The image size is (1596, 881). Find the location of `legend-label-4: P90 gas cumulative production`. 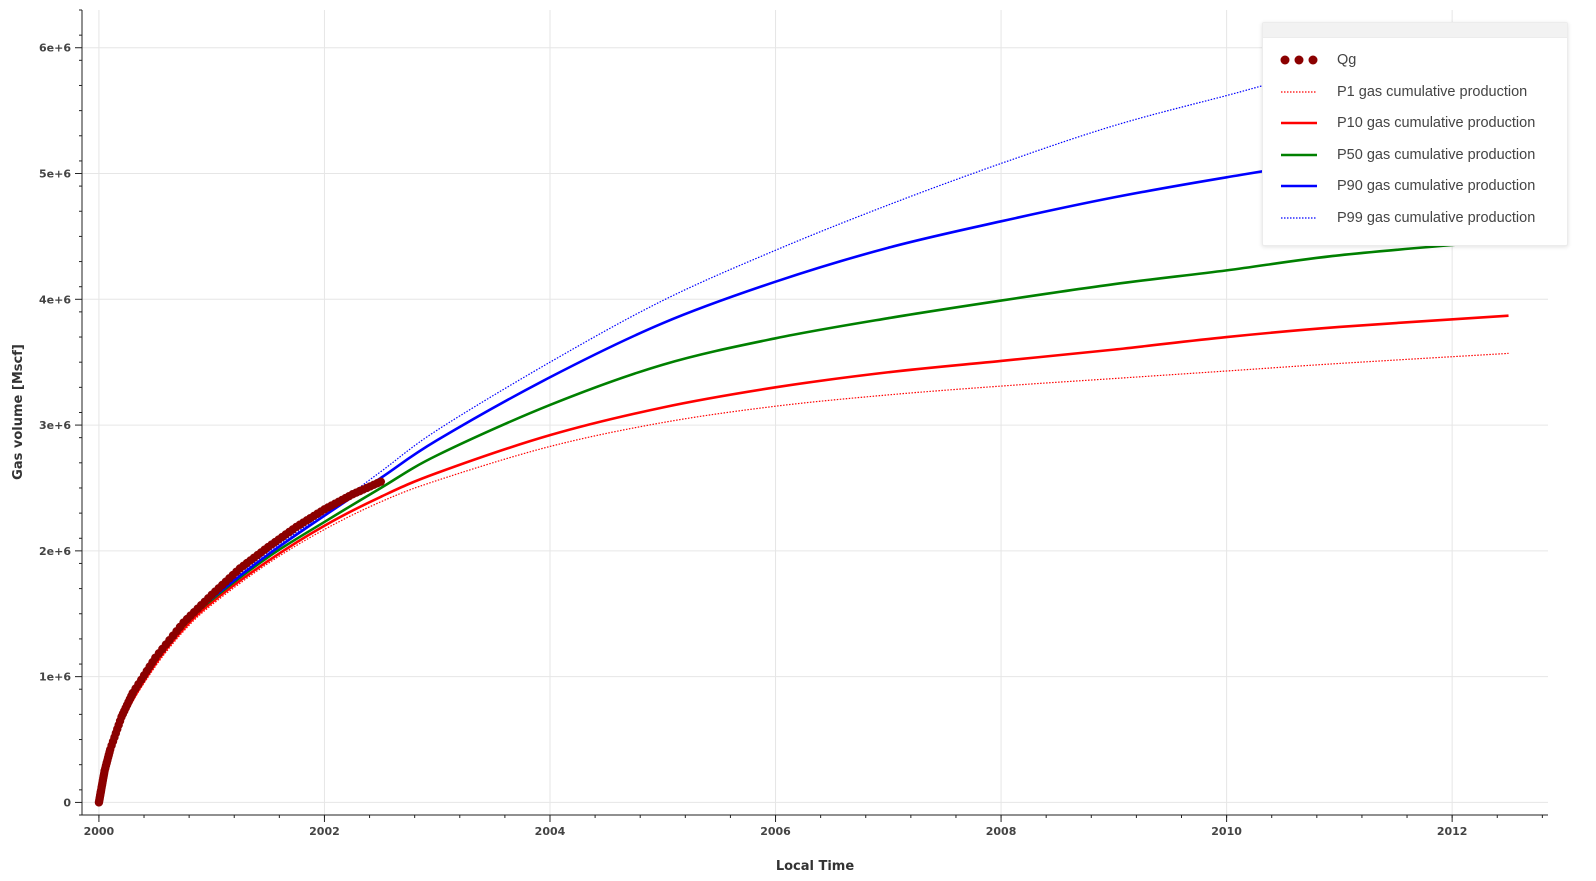

legend-label-4: P90 gas cumulative production is located at coordinates (1436, 186).